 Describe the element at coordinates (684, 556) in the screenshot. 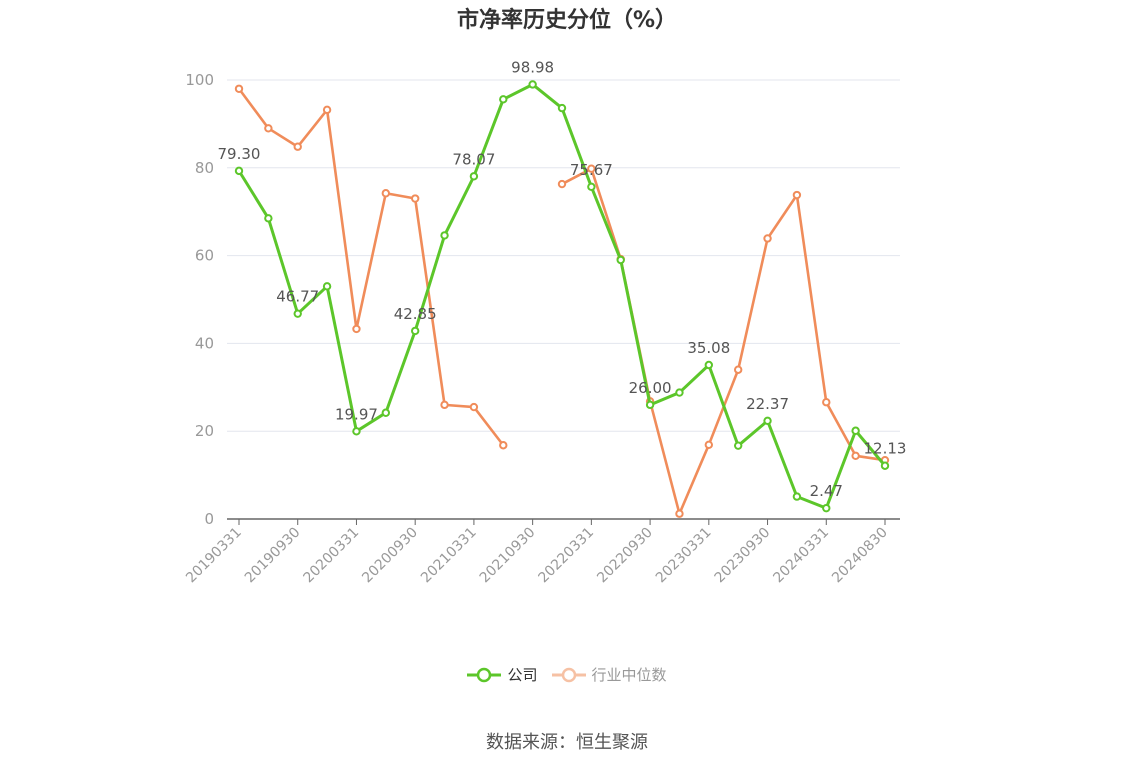

I see `x-tick-label: 20230331` at that location.